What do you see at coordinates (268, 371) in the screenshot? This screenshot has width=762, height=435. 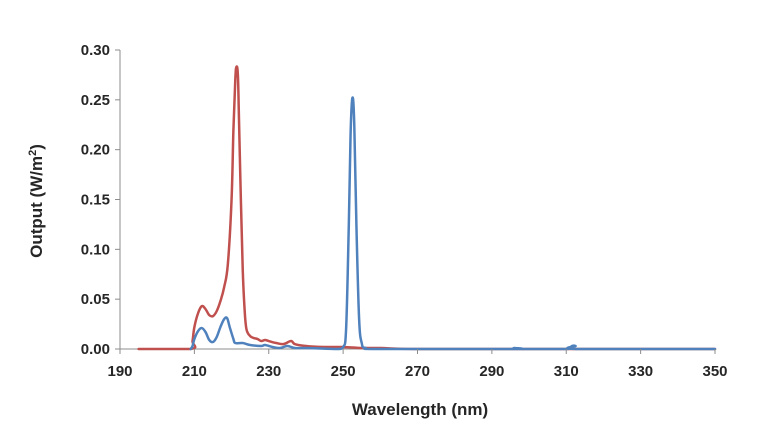 I see `x-tick-label: 230` at bounding box center [268, 371].